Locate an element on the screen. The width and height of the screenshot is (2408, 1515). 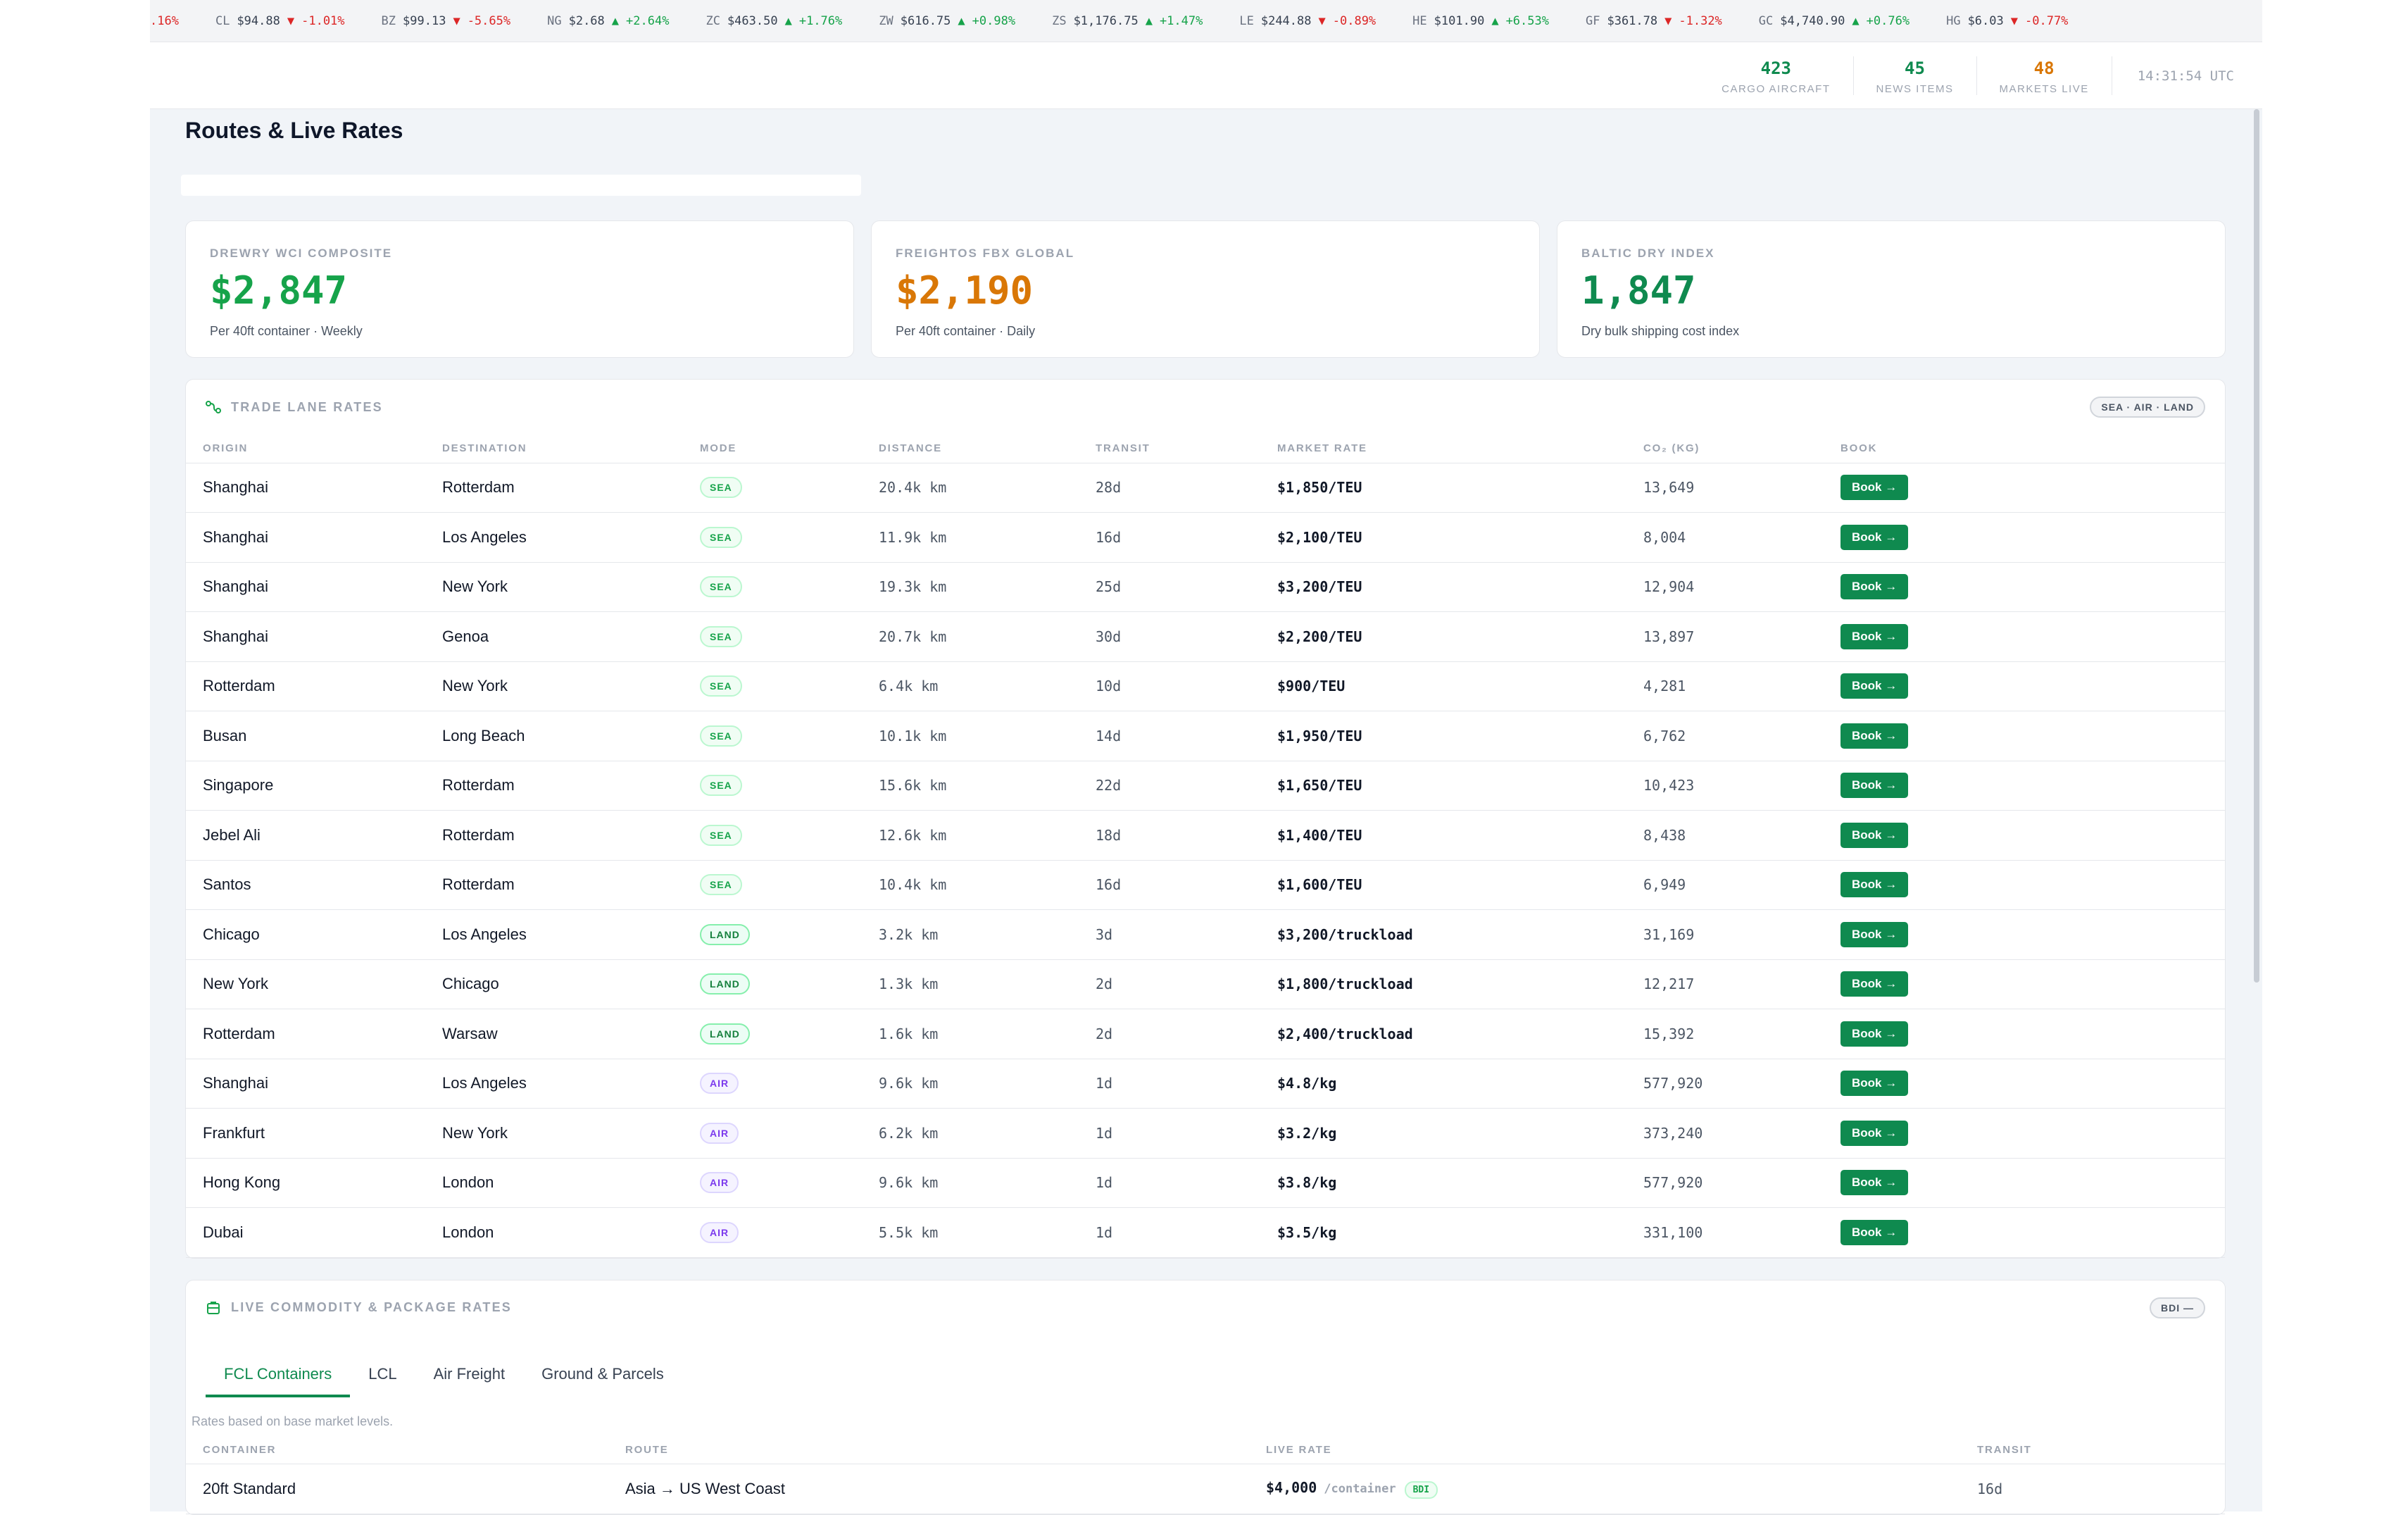
column-header: ORIGIN is located at coordinates (305, 449).